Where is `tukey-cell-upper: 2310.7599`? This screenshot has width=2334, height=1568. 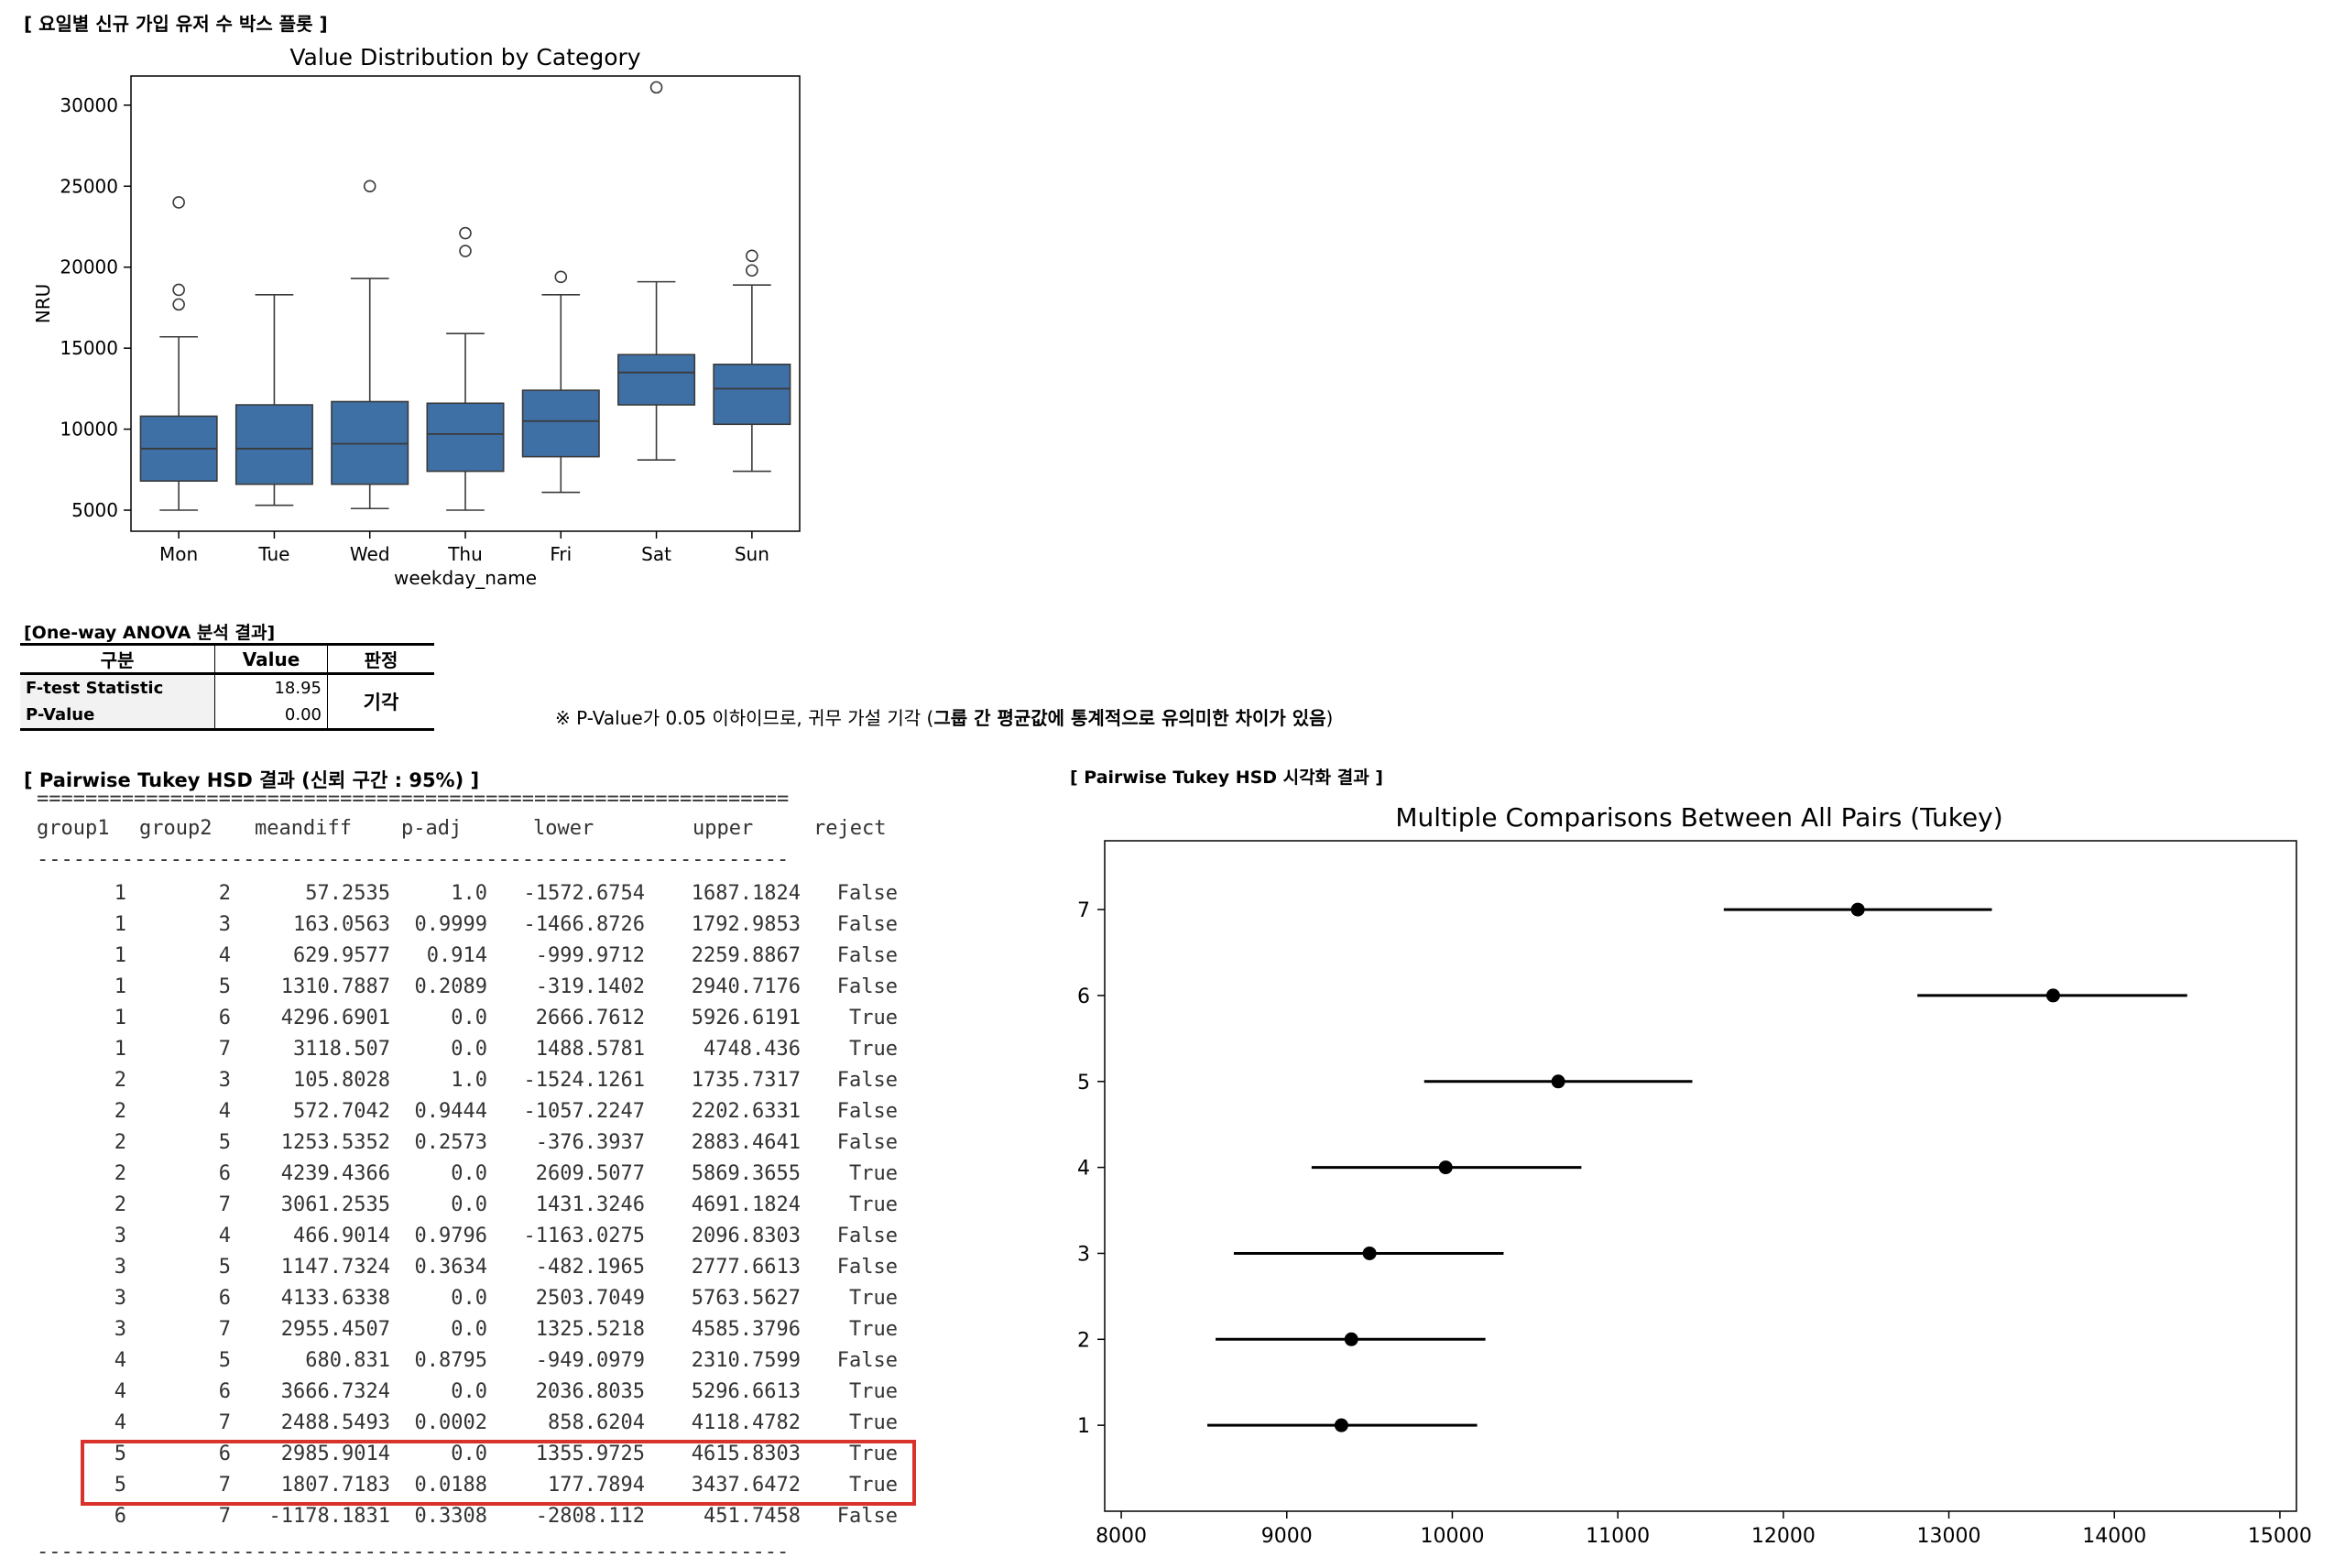 tukey-cell-upper: 2310.7599 is located at coordinates (746, 1360).